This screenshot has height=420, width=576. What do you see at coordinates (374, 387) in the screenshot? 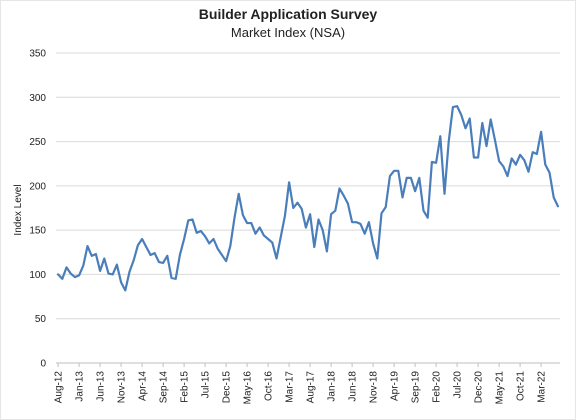
I see `x-tick-label: Nov-18` at bounding box center [374, 387].